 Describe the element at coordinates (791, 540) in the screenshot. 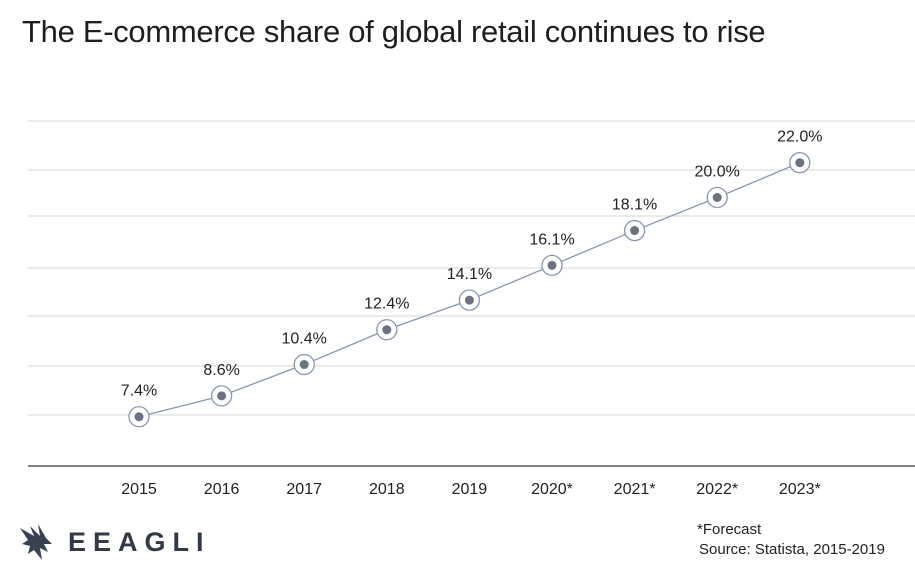

I see `footnote: *Forecast Source: Statista, 2015-2019` at that location.